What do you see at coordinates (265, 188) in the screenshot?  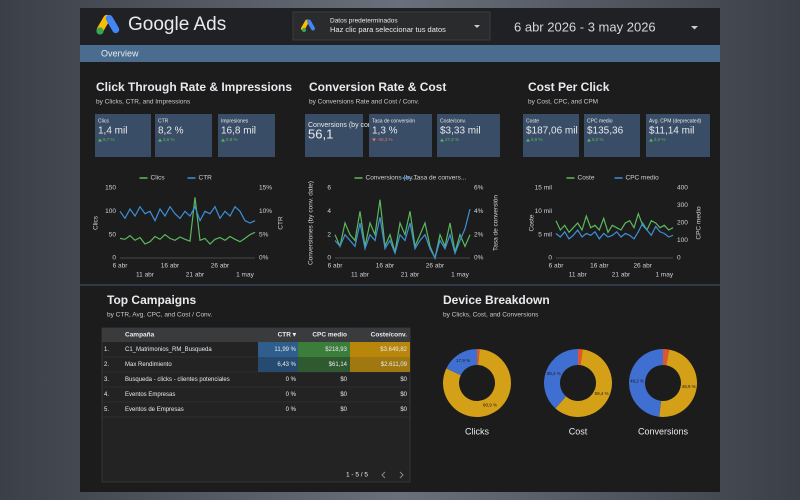 I see `y2-tick-label: 15%` at bounding box center [265, 188].